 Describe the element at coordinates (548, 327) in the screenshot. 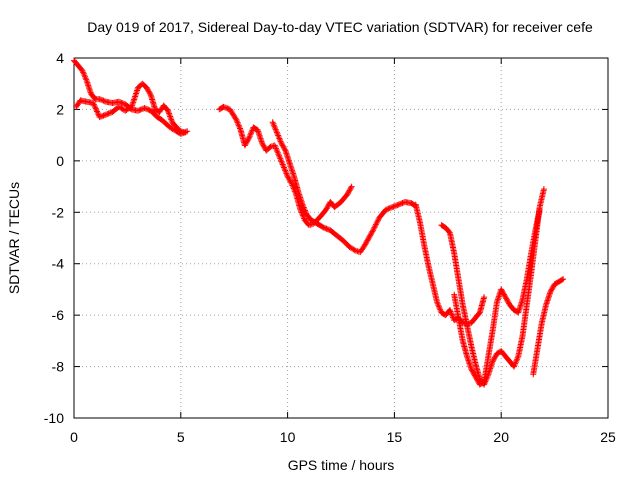

I see `series-seg8` at that location.